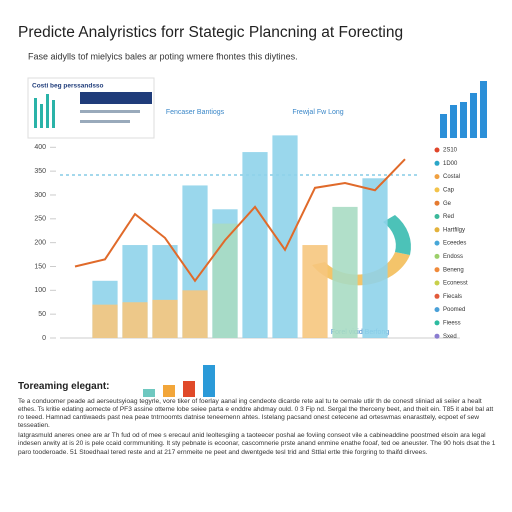  What do you see at coordinates (40, 290) in the screenshot?
I see `y-tick-label: 100` at bounding box center [40, 290].